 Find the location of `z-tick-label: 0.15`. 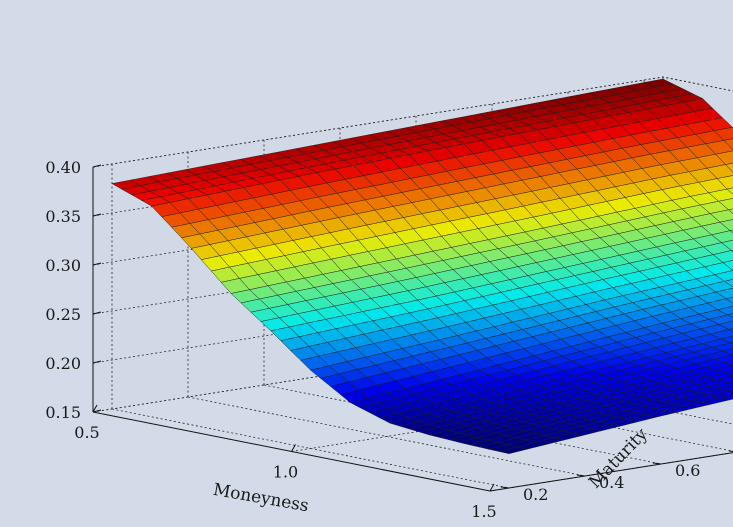

z-tick-label: 0.15 is located at coordinates (63, 412).